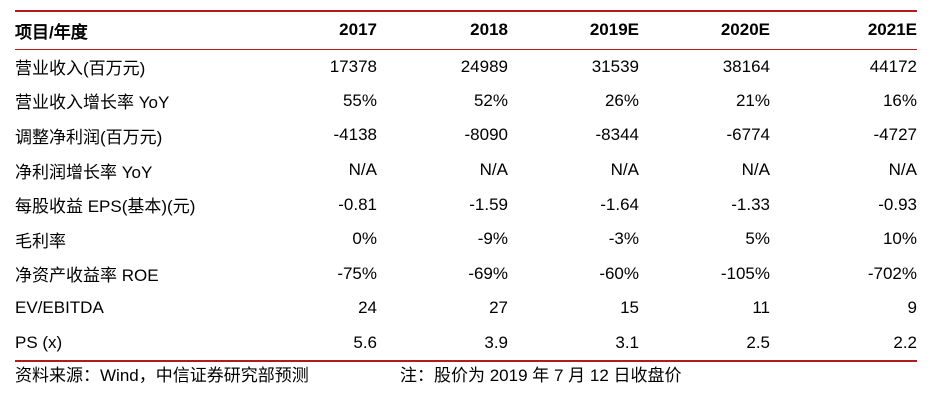 The image size is (935, 408). I want to click on table-cell: 3.9, so click(496, 343).